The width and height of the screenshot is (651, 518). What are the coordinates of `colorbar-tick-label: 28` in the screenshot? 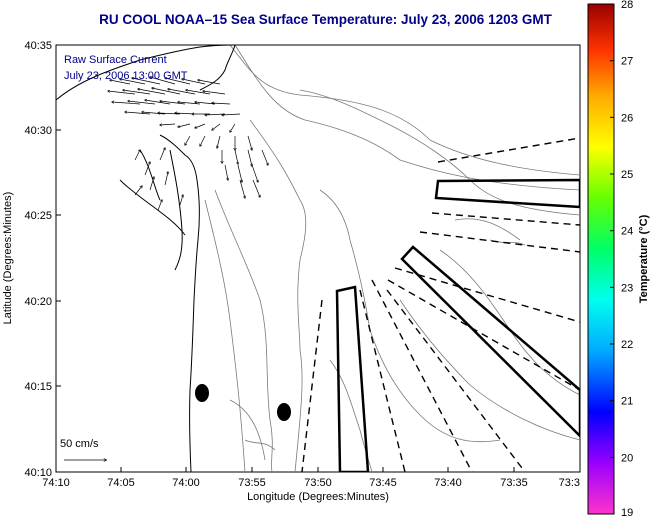 It's located at (627, 5).